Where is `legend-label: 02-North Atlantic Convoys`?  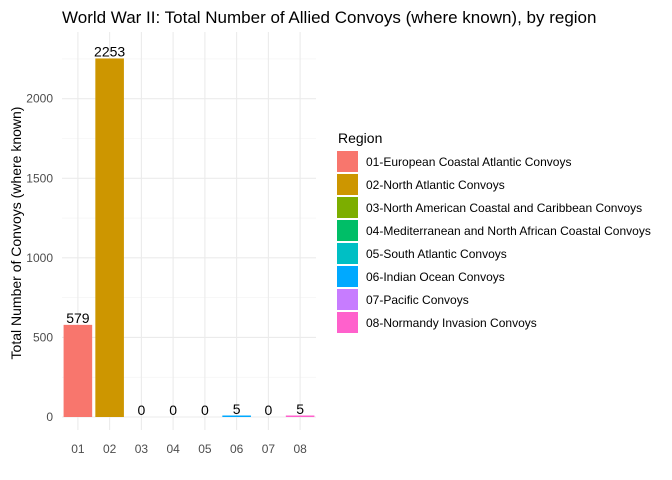
legend-label: 02-North Atlantic Convoys is located at coordinates (435, 185).